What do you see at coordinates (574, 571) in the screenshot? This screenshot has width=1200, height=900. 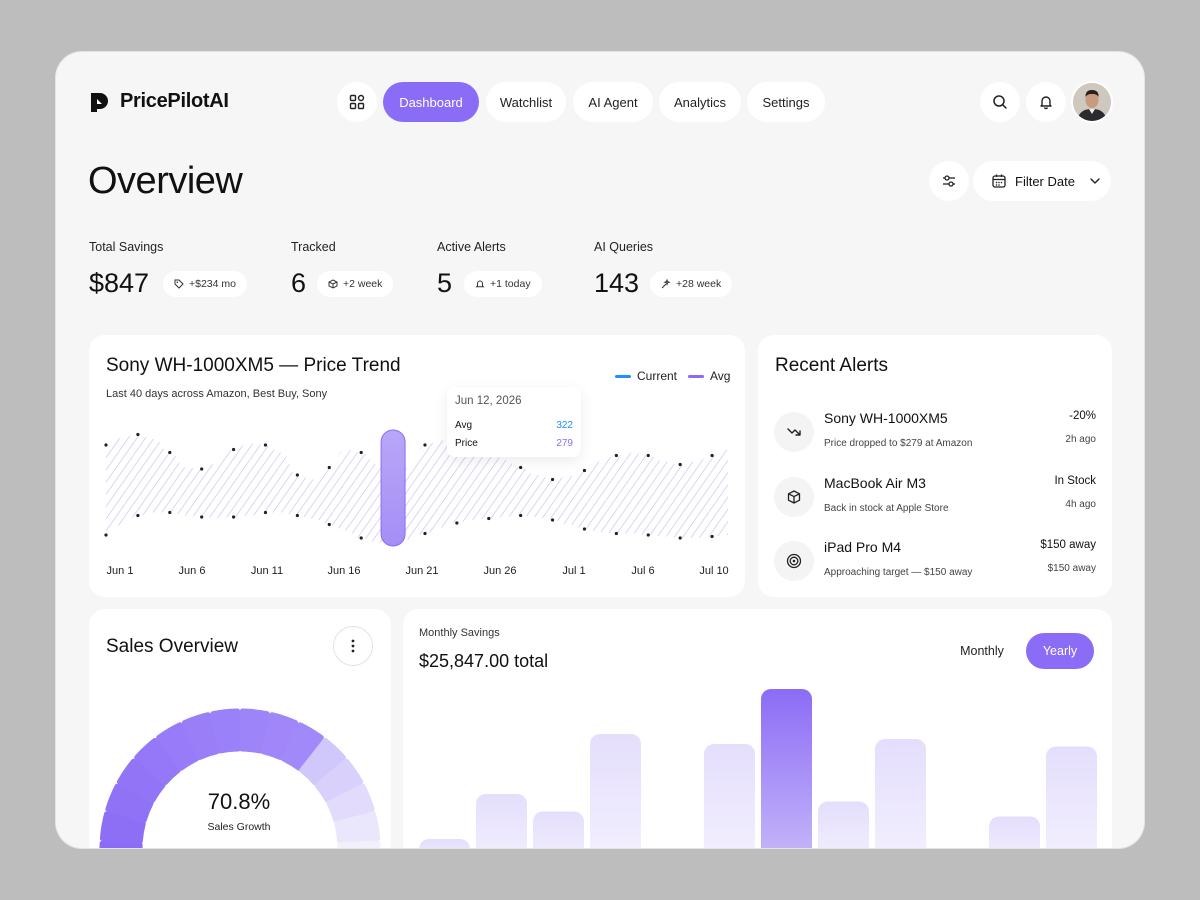 I see `x-tick-label: Jul 1` at bounding box center [574, 571].